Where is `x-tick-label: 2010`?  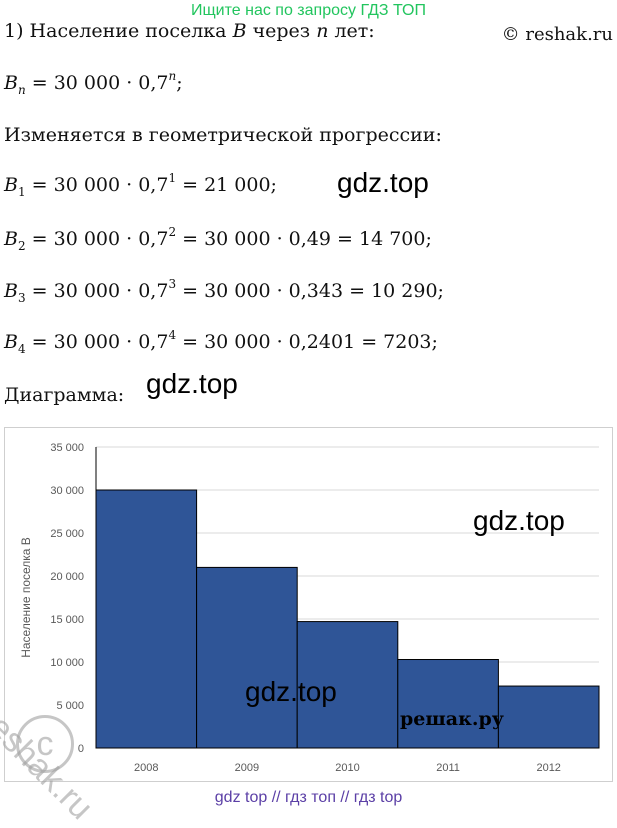
x-tick-label: 2010 is located at coordinates (347, 768).